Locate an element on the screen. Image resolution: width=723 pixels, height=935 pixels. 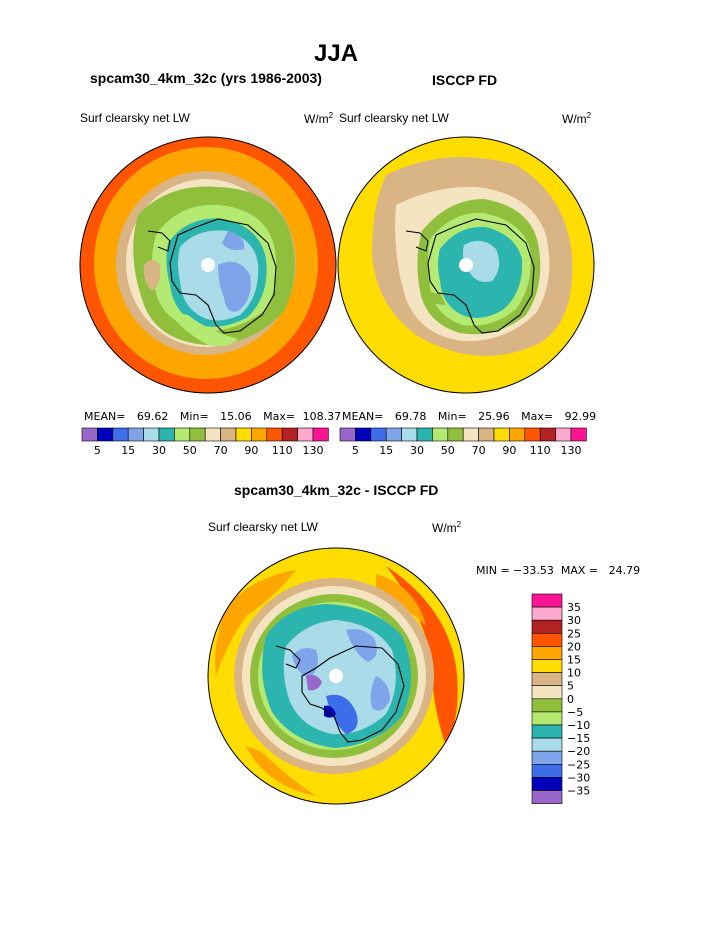
right-colorbar-tick-label: 130 is located at coordinates (571, 450).